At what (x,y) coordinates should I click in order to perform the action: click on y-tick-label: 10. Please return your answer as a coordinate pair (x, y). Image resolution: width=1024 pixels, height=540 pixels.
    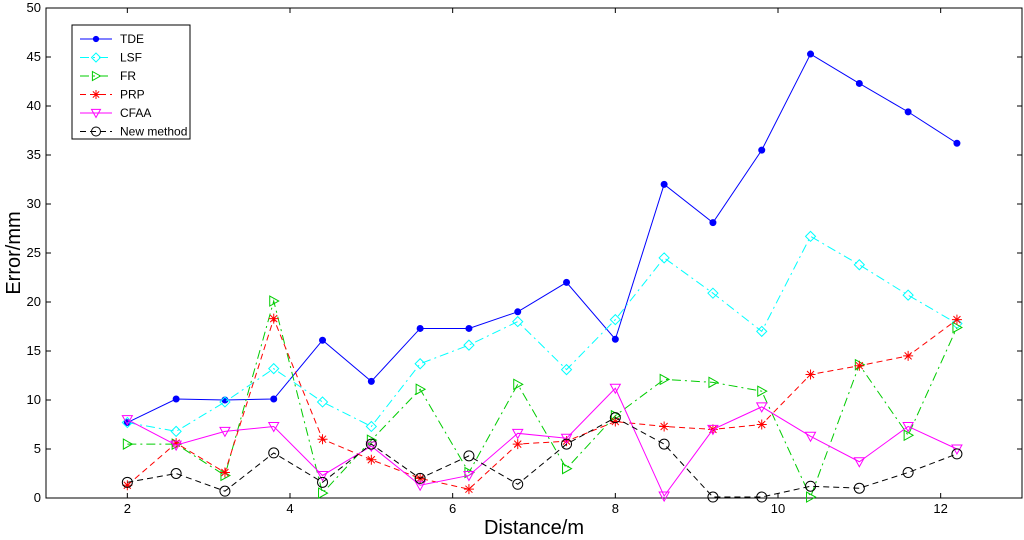
    Looking at the image, I should click on (34, 399).